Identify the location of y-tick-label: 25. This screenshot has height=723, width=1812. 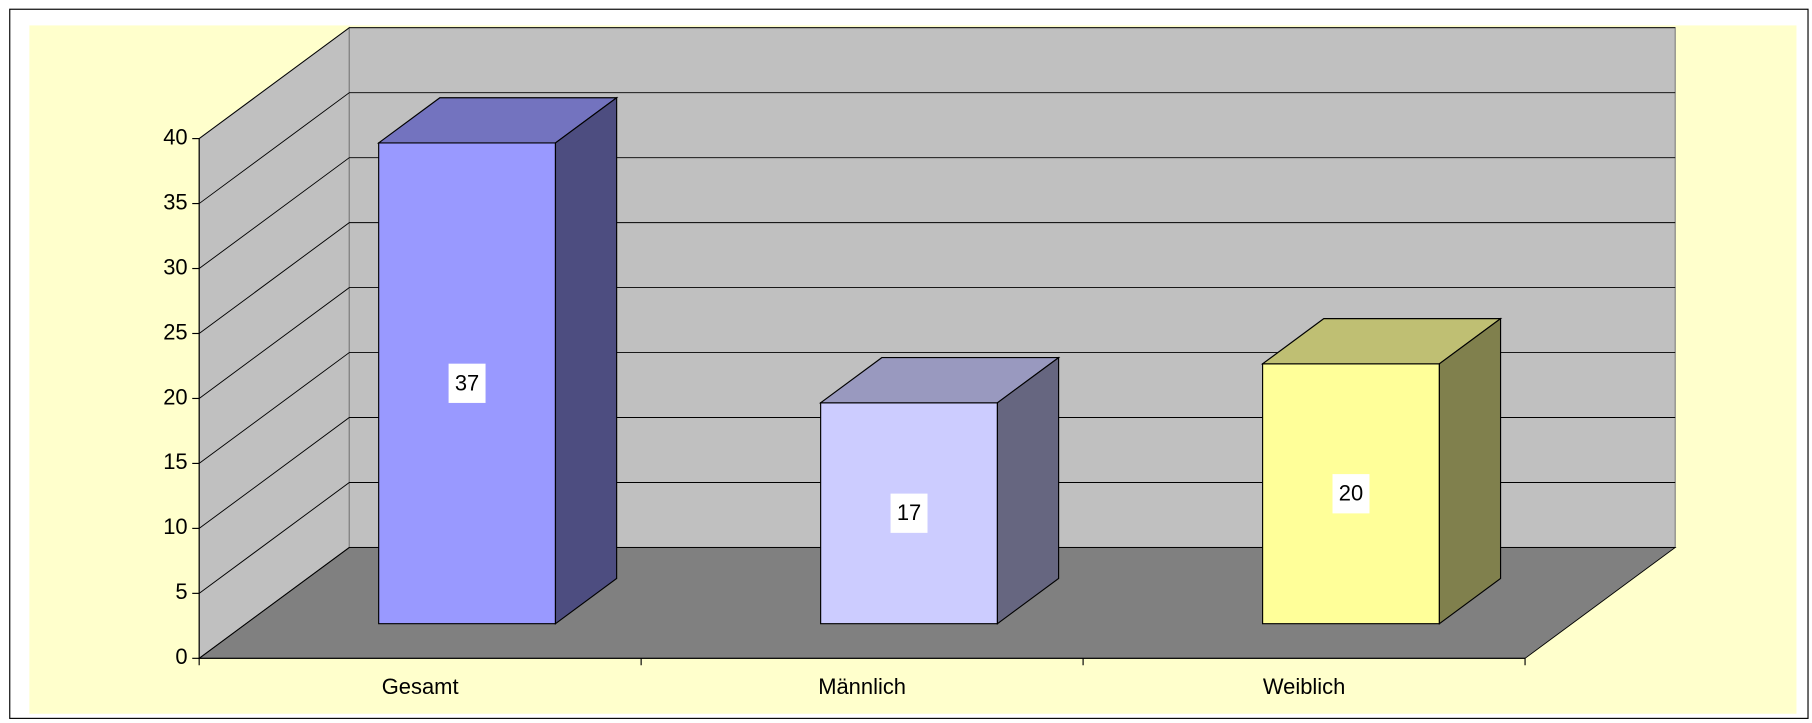
(175, 331).